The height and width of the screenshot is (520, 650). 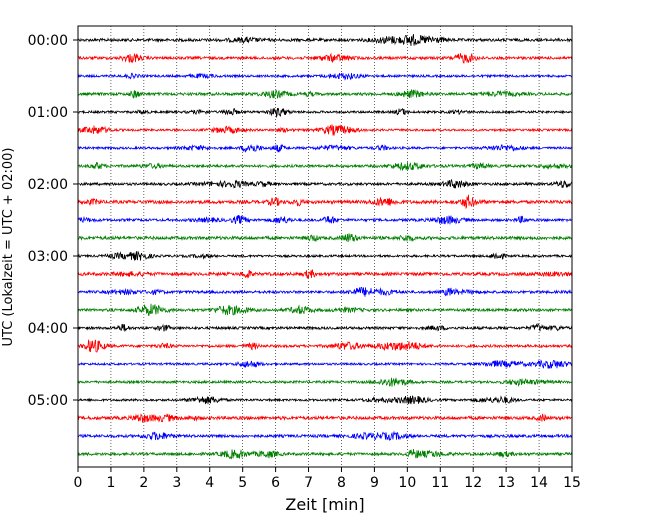 I want to click on x-tick-label-2: 2, so click(x=143, y=483).